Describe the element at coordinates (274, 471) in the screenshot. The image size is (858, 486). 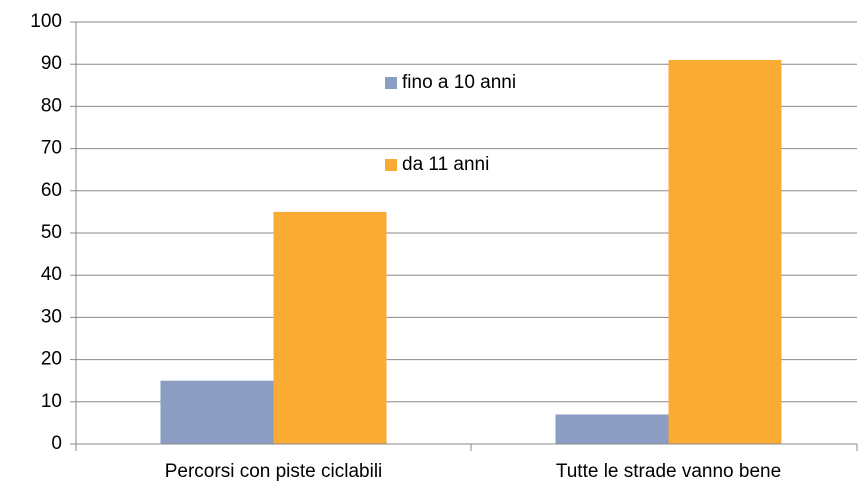
I see `x-tick-label: Percorsi con piste ciclabili` at that location.